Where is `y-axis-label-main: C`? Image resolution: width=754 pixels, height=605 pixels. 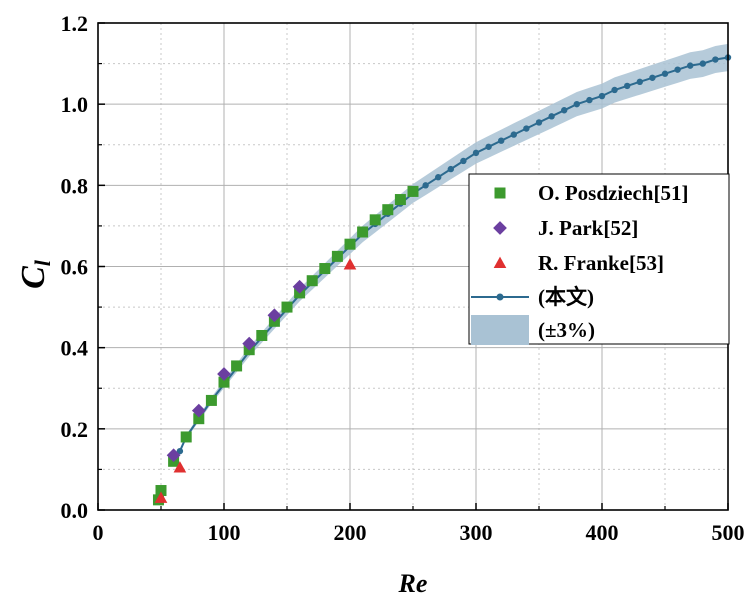
y-axis-label-main: C is located at coordinates (33, 277).